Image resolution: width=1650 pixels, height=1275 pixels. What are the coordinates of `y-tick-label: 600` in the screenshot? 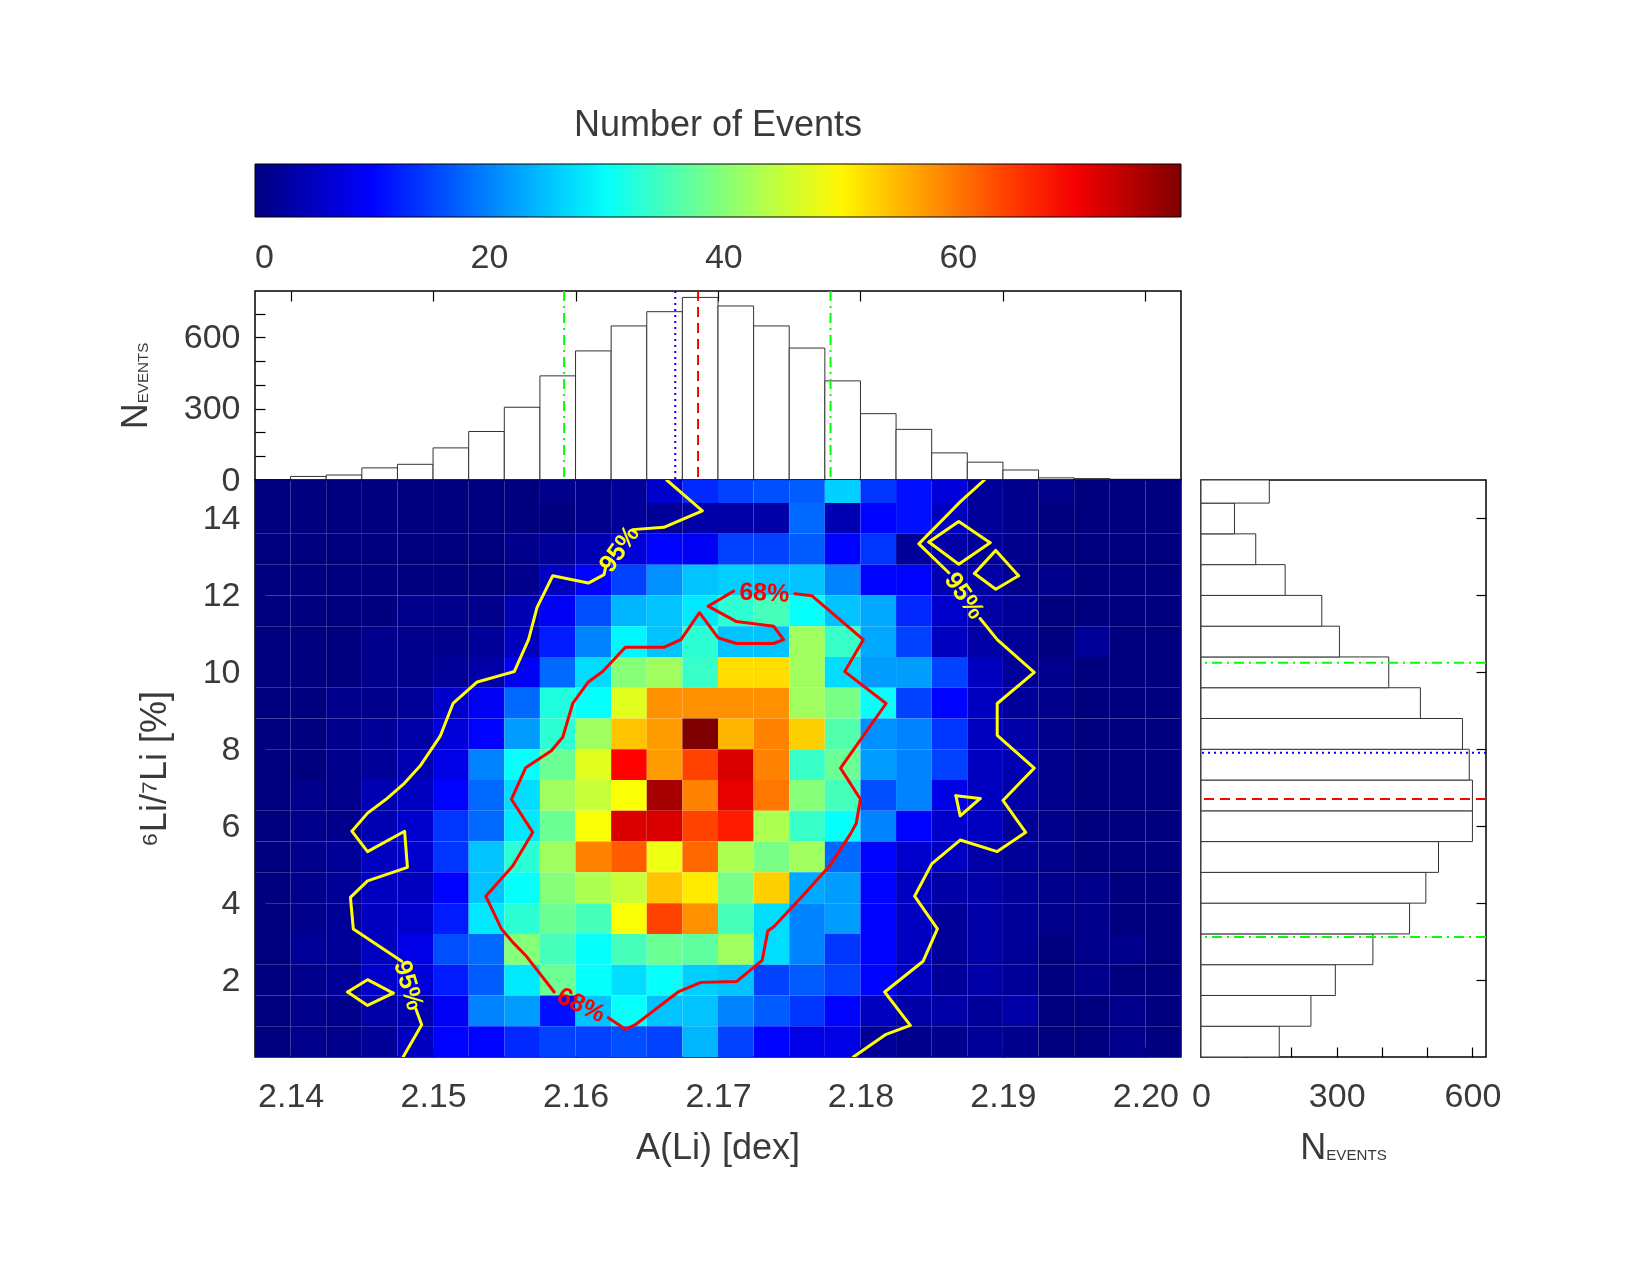 It's located at (212, 335).